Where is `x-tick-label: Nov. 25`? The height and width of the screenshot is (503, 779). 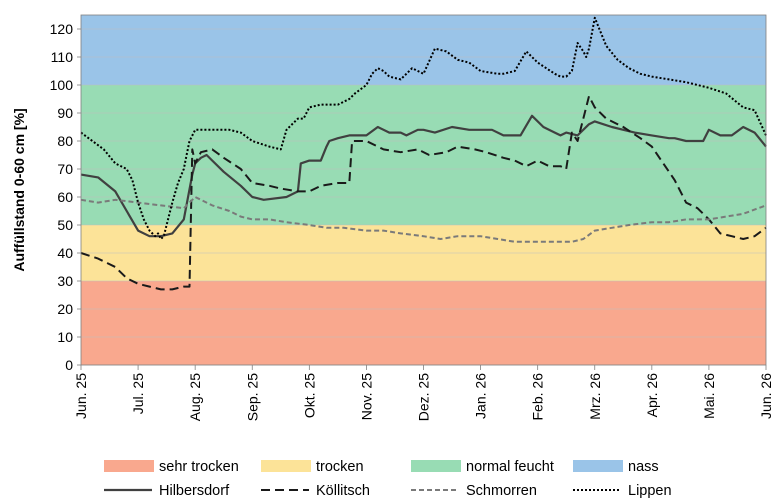
x-tick-label: Nov. 25 is located at coordinates (366, 396).